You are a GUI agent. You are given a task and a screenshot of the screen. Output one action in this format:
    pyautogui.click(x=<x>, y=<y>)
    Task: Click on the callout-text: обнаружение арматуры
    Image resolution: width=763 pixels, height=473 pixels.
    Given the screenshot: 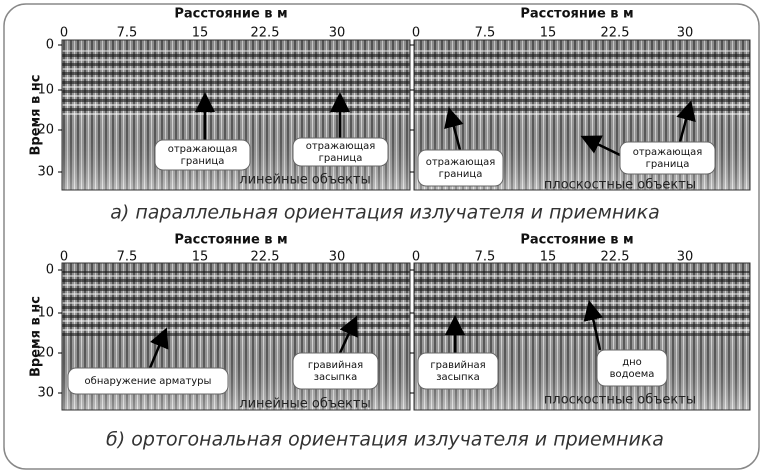 What is the action you would take?
    pyautogui.click(x=148, y=381)
    